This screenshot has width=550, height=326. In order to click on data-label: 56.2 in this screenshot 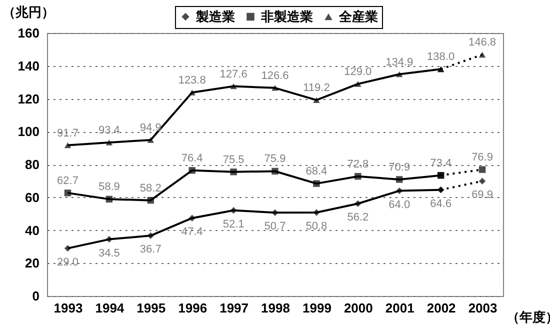, I will do `click(358, 218)`.